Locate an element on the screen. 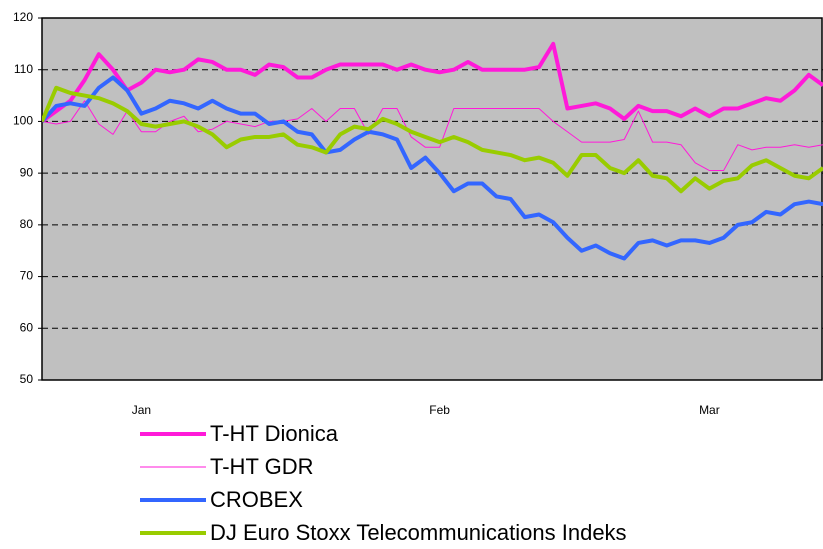 The image size is (823, 549). legend-label: T-HT Dionica is located at coordinates (274, 433).